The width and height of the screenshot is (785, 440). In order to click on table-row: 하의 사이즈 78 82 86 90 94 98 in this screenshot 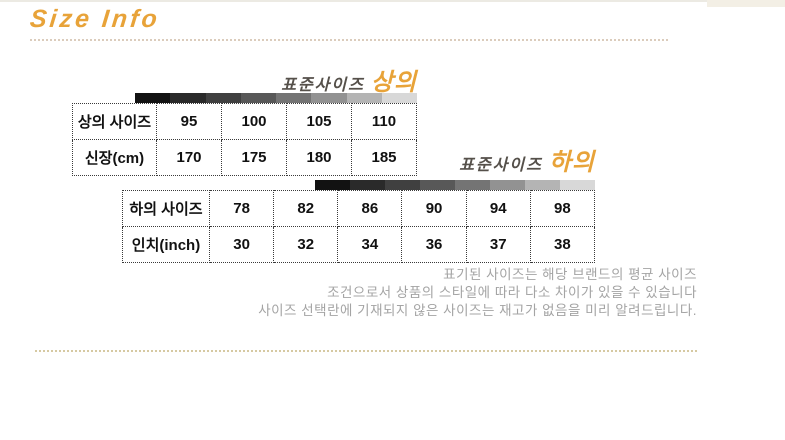, I will do `click(359, 208)`.